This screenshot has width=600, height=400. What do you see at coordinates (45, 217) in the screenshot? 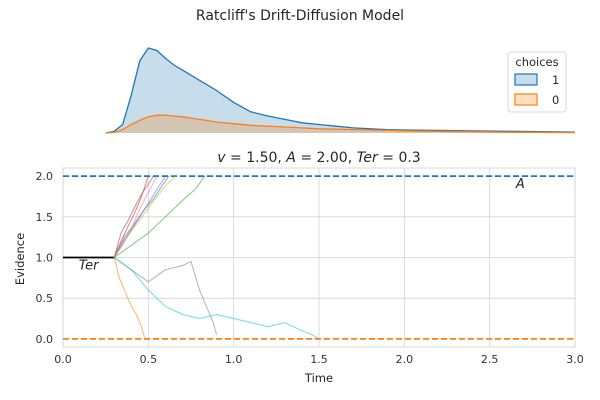
I see `y-tick-label: 1.5` at bounding box center [45, 217].